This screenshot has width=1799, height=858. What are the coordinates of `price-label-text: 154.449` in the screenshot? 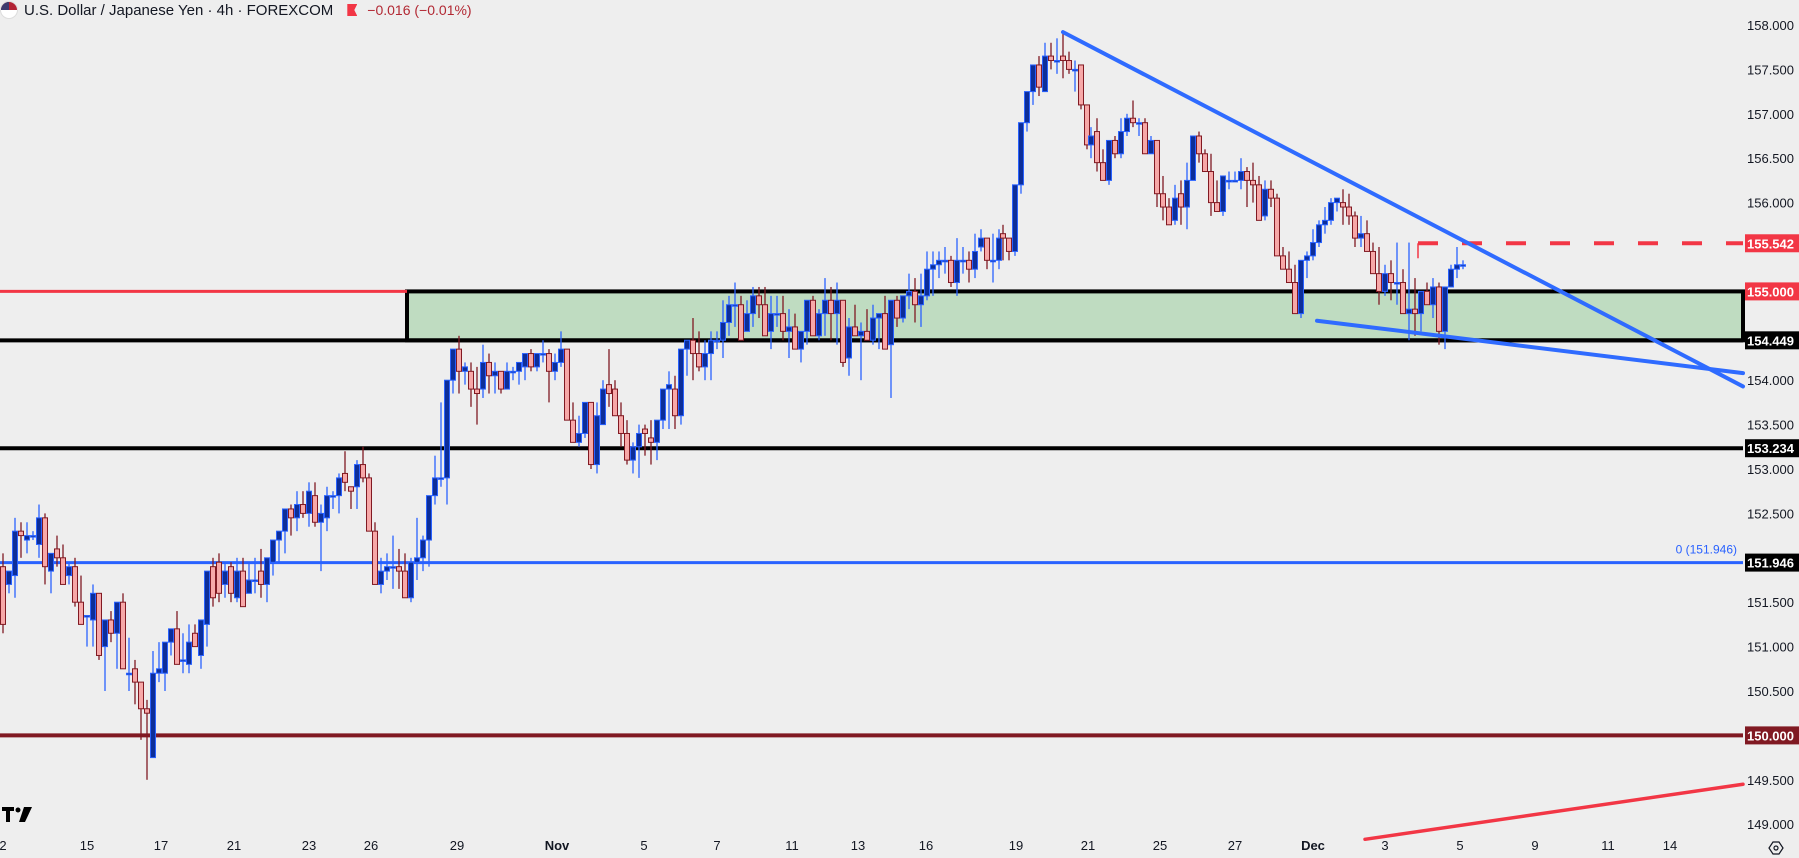 It's located at (1770, 340).